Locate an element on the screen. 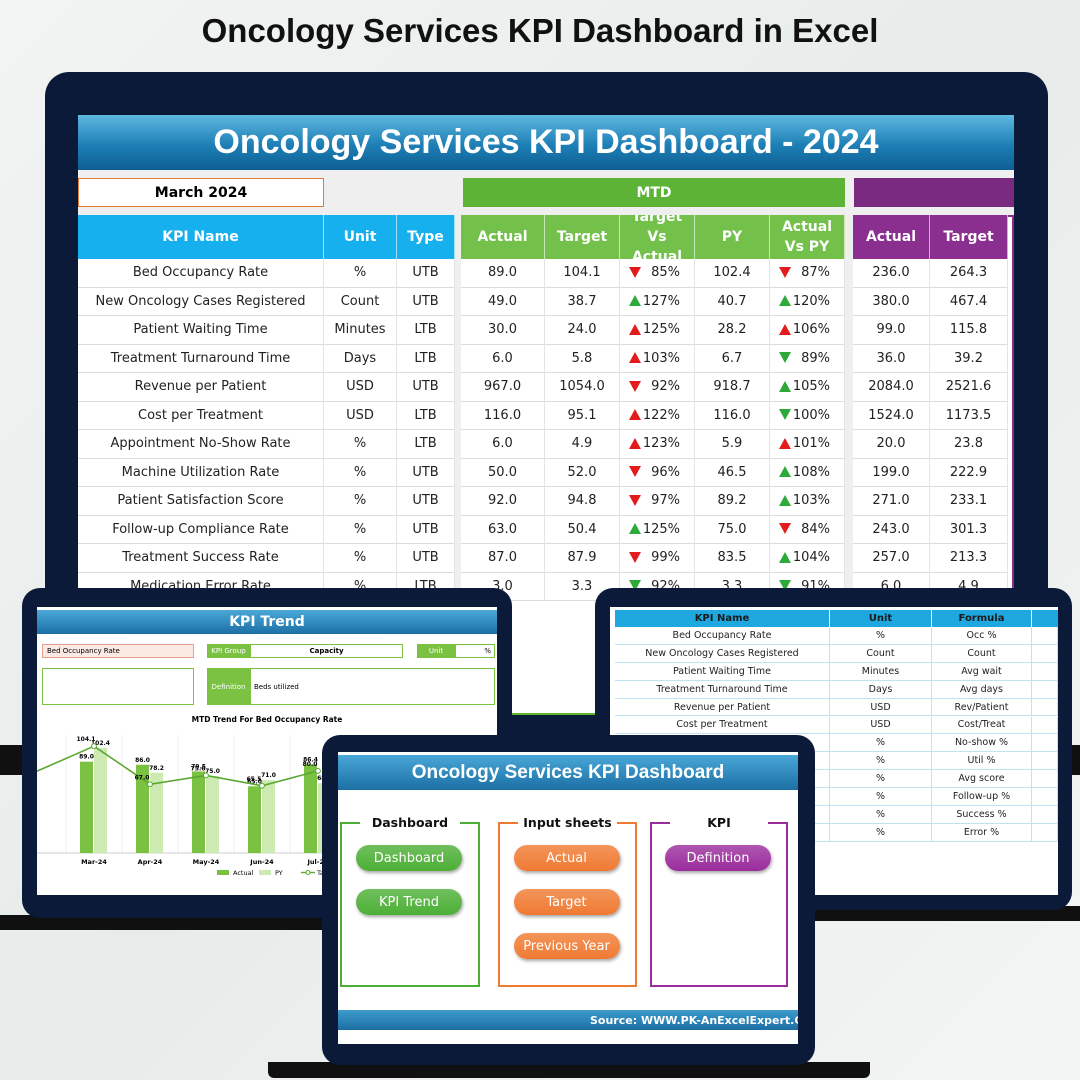 This screenshot has width=1080, height=1080. table-cell: Cost/Treat is located at coordinates (982, 725).